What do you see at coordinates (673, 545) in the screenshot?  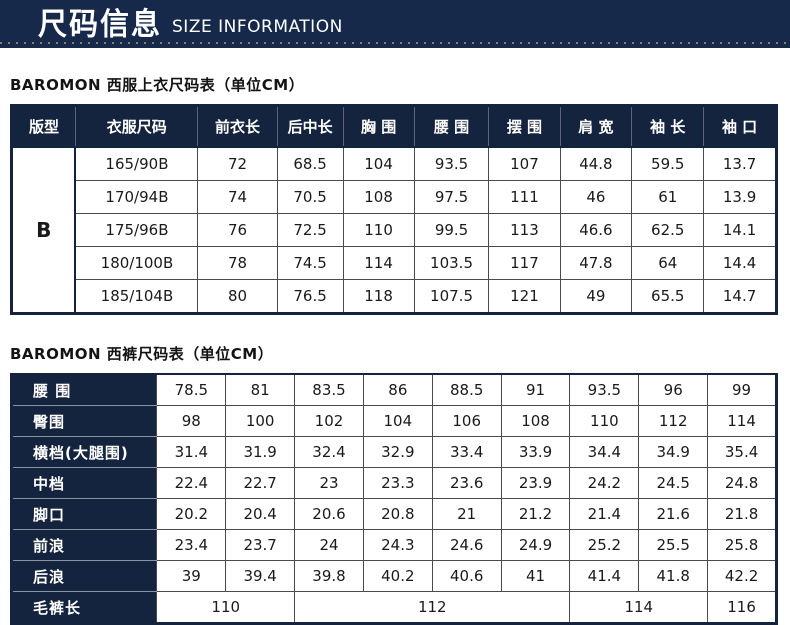 I see `pants-table-cell: 25.5` at bounding box center [673, 545].